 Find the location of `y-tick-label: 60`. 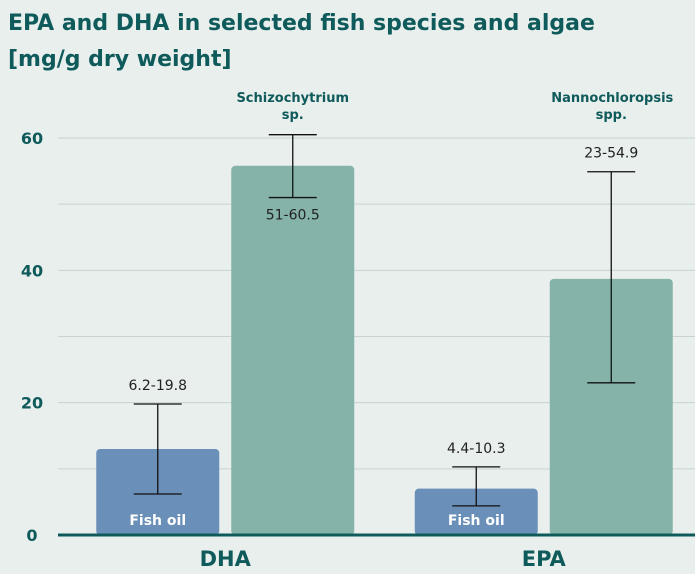

y-tick-label: 60 is located at coordinates (32, 138).